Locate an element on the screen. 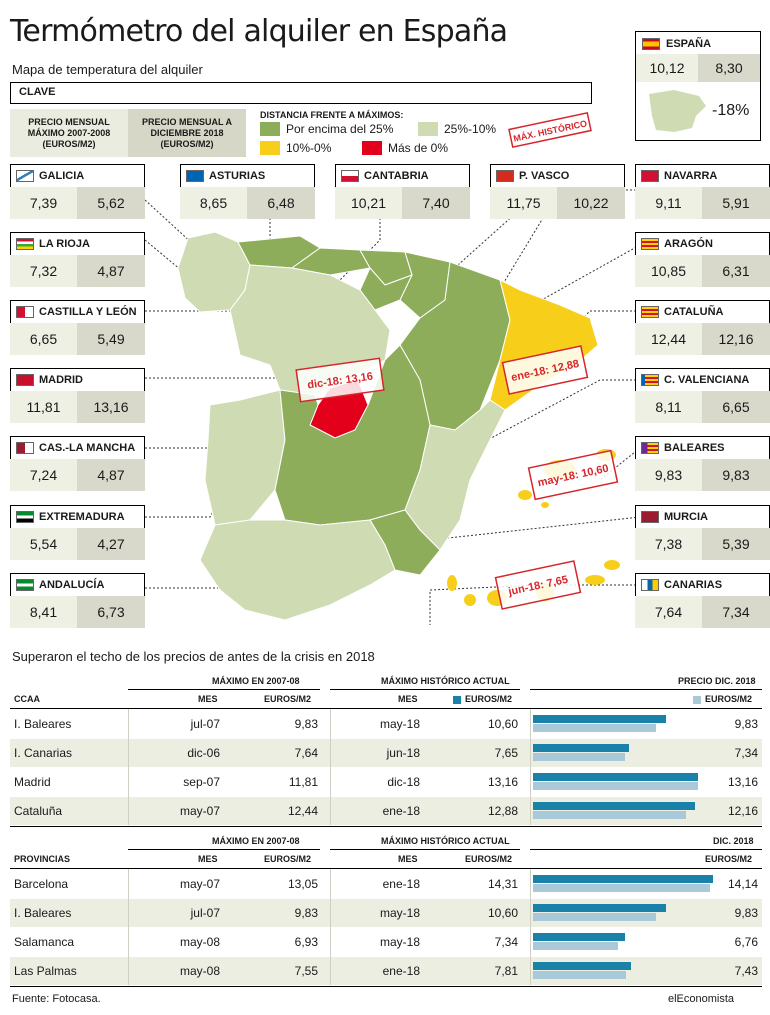  region-card-madrid: MADRID 11,81 13,16 is located at coordinates (77, 395).